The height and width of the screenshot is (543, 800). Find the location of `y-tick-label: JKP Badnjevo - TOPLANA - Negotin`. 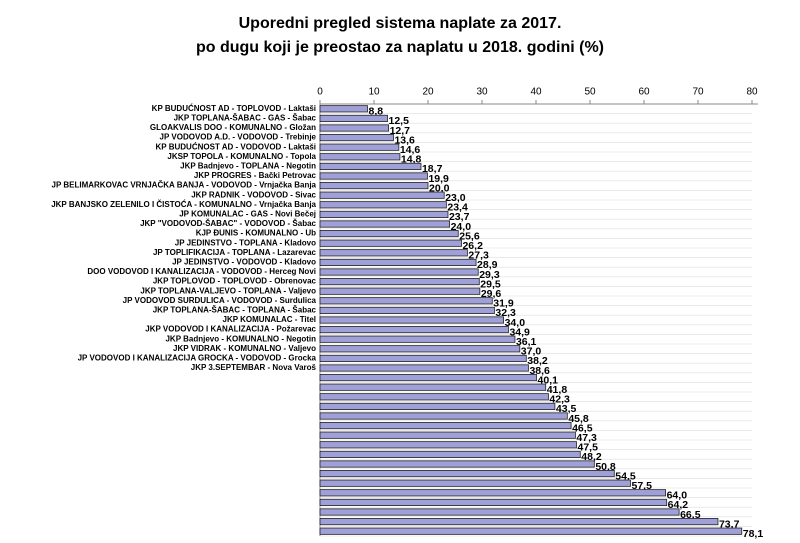

y-tick-label: JKP Badnjevo - TOPLANA - Negotin is located at coordinates (248, 166).